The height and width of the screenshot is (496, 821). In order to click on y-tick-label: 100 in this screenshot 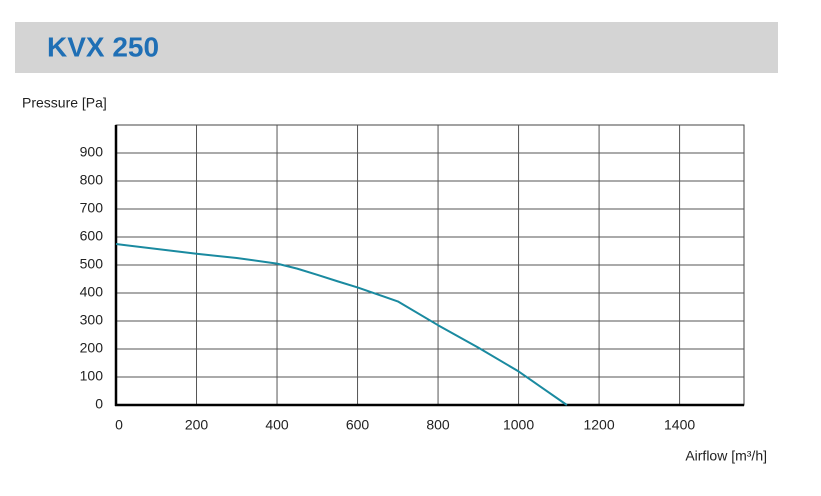, I will do `click(92, 376)`.